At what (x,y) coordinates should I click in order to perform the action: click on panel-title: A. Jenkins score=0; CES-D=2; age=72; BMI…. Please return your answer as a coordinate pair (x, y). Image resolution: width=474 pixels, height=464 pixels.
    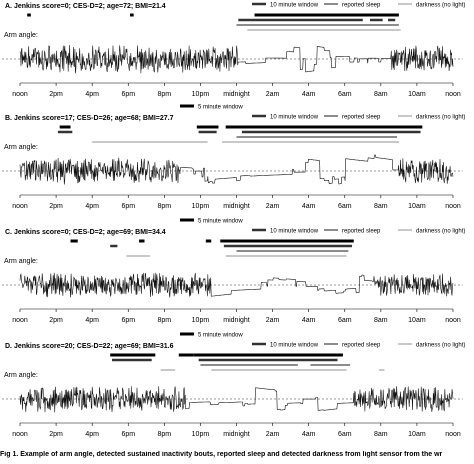
    Looking at the image, I should click on (85, 6).